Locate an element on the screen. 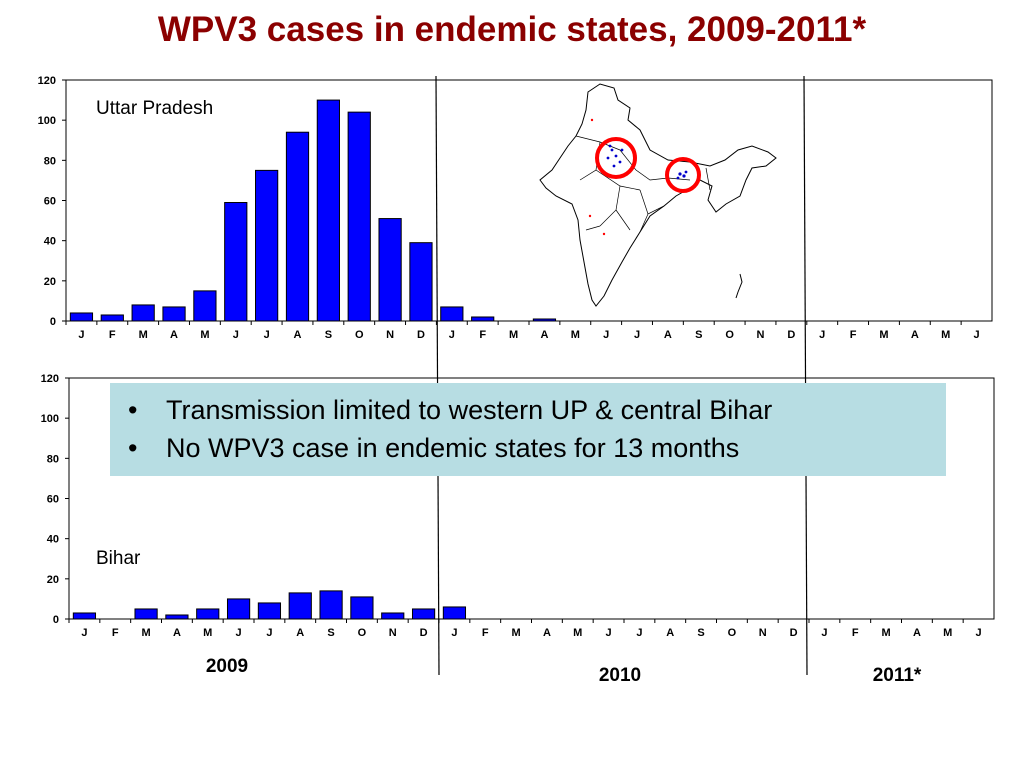 The height and width of the screenshot is (768, 1024). year-label-2009: 2009 is located at coordinates (227, 666).